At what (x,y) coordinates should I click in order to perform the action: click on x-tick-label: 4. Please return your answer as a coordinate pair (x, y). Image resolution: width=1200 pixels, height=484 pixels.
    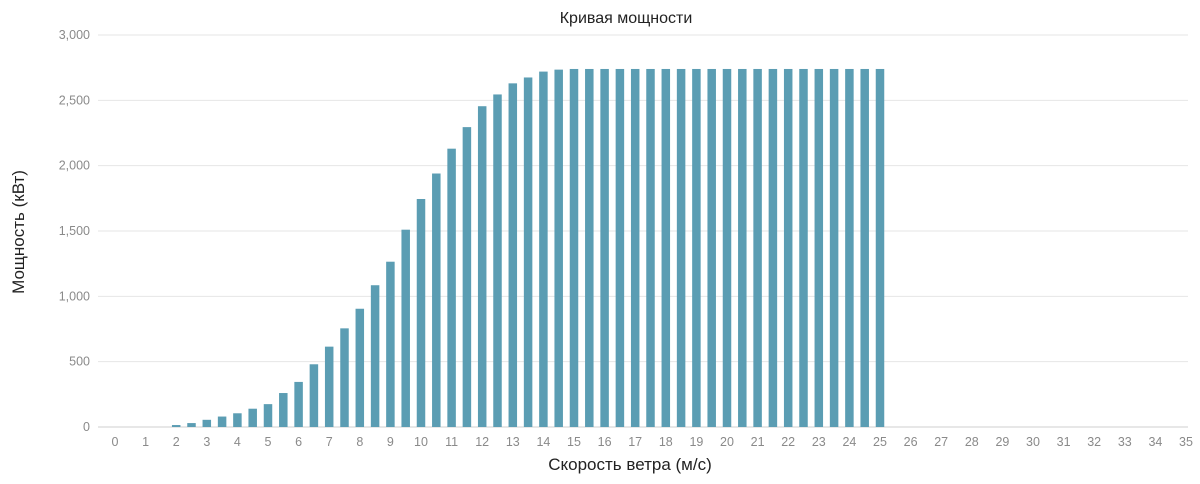
    Looking at the image, I should click on (237, 442).